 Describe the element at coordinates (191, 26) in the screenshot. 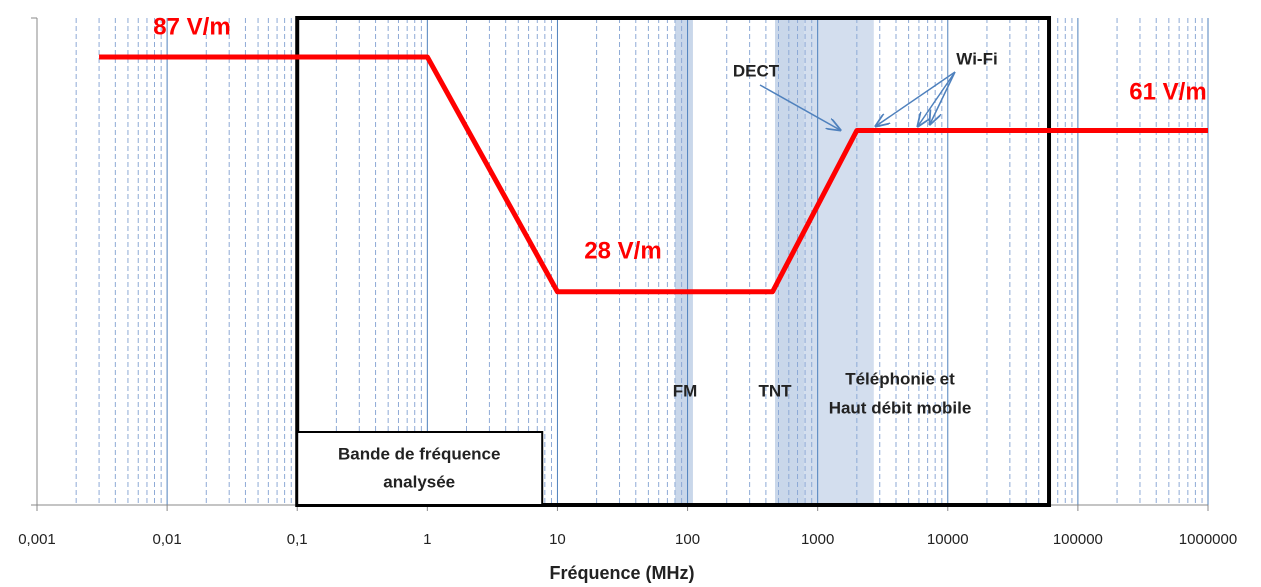

I see `annotation: 87 V/m` at that location.